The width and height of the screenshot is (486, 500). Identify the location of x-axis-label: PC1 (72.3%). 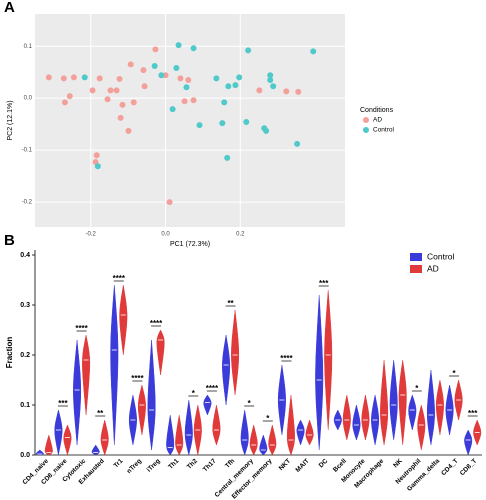
(190, 244).